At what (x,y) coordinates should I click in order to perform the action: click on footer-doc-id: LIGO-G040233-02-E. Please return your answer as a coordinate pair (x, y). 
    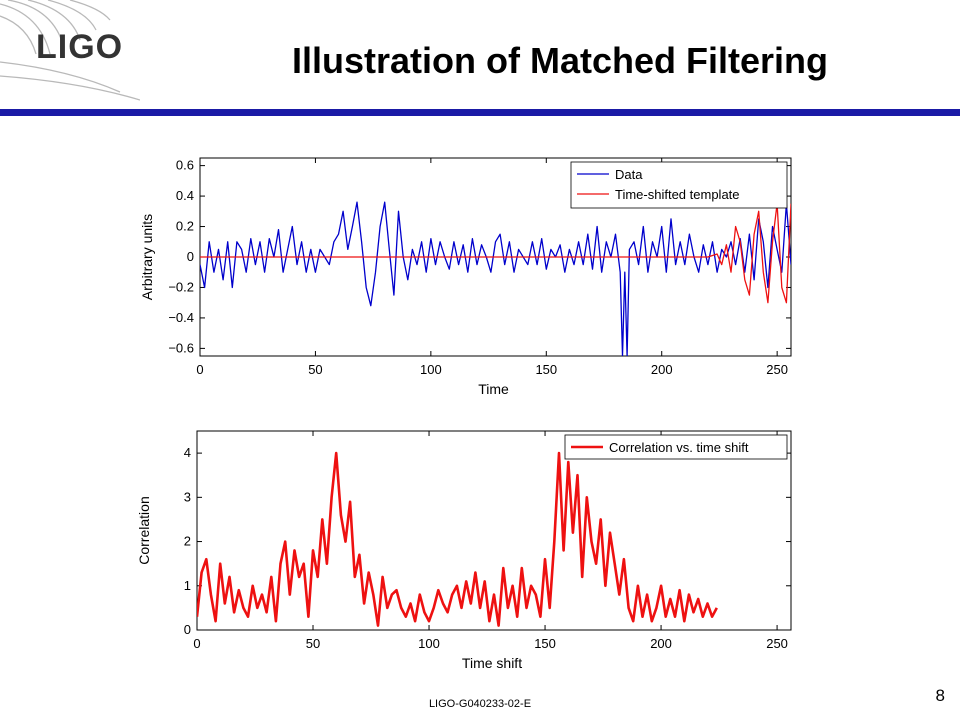
    Looking at the image, I should click on (480, 704).